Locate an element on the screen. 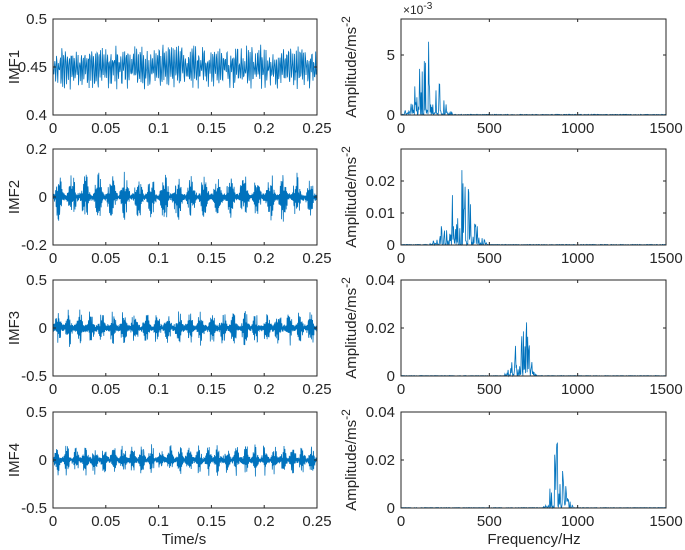 This screenshot has width=685, height=550. imf1-time-panel: IMF1 0 0.05 0.1 0.15 0.2 0.25 0.4 0.45 0.5 is located at coordinates (169, 74).